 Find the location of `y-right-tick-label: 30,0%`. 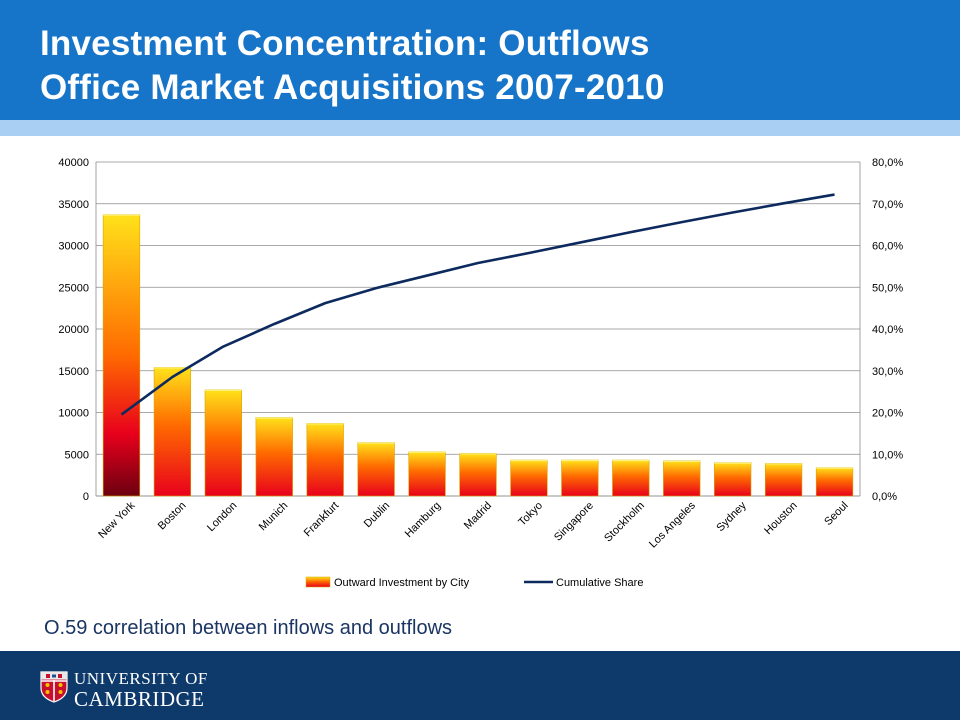

y-right-tick-label: 30,0% is located at coordinates (887, 372).